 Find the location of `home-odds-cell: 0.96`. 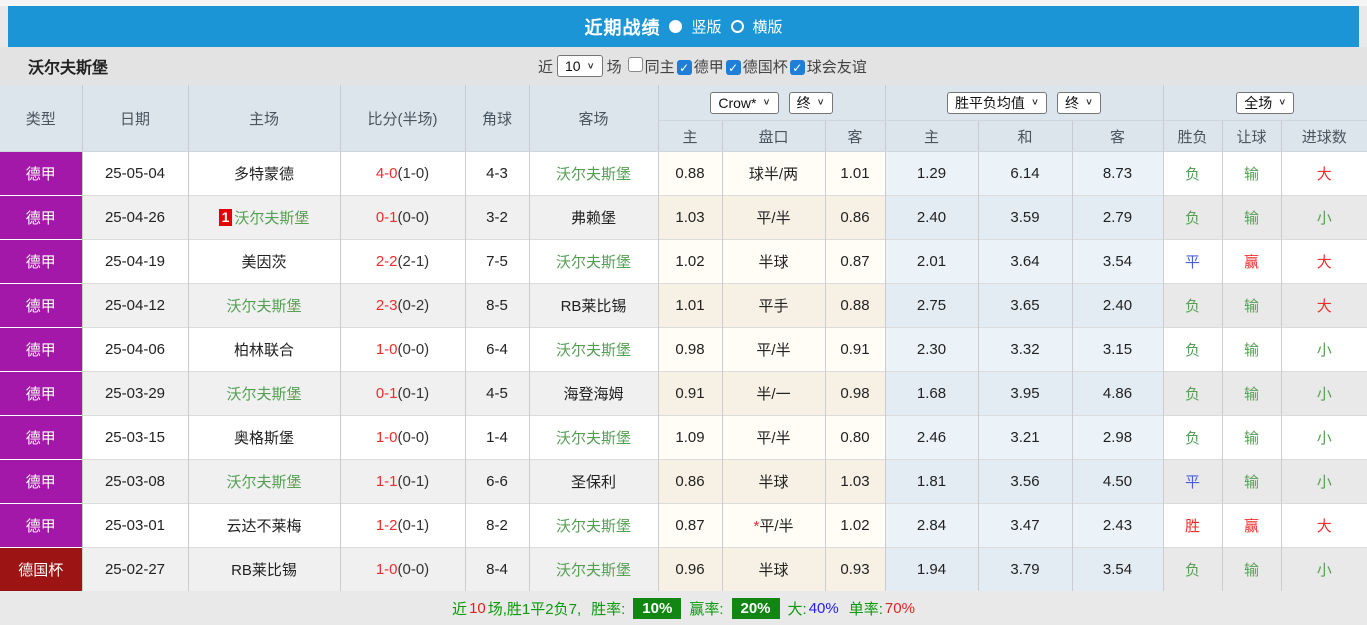

home-odds-cell: 0.96 is located at coordinates (690, 569).